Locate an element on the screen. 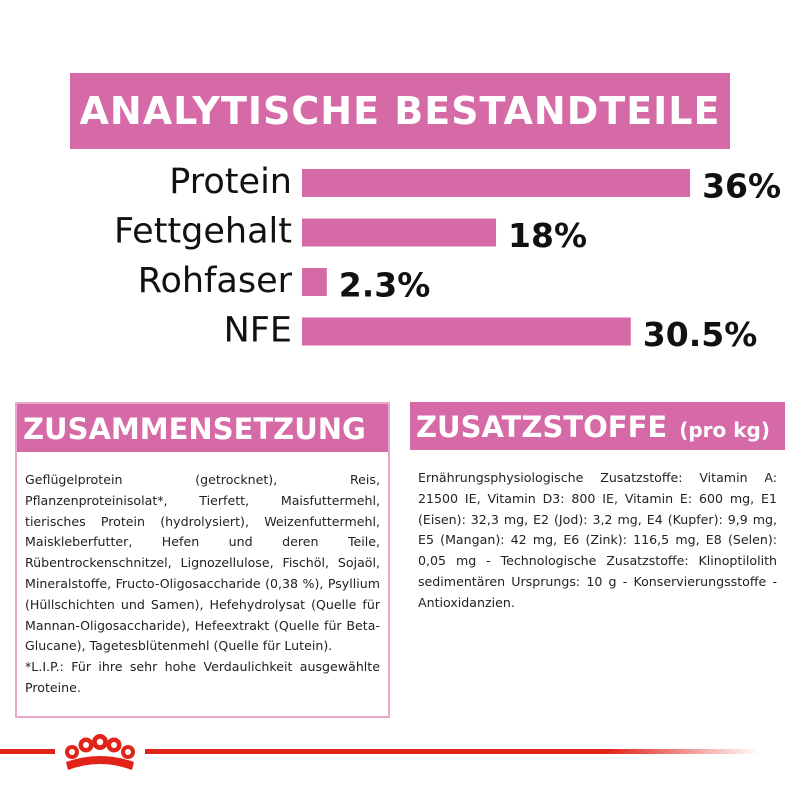  footer-line is located at coordinates (380, 751).